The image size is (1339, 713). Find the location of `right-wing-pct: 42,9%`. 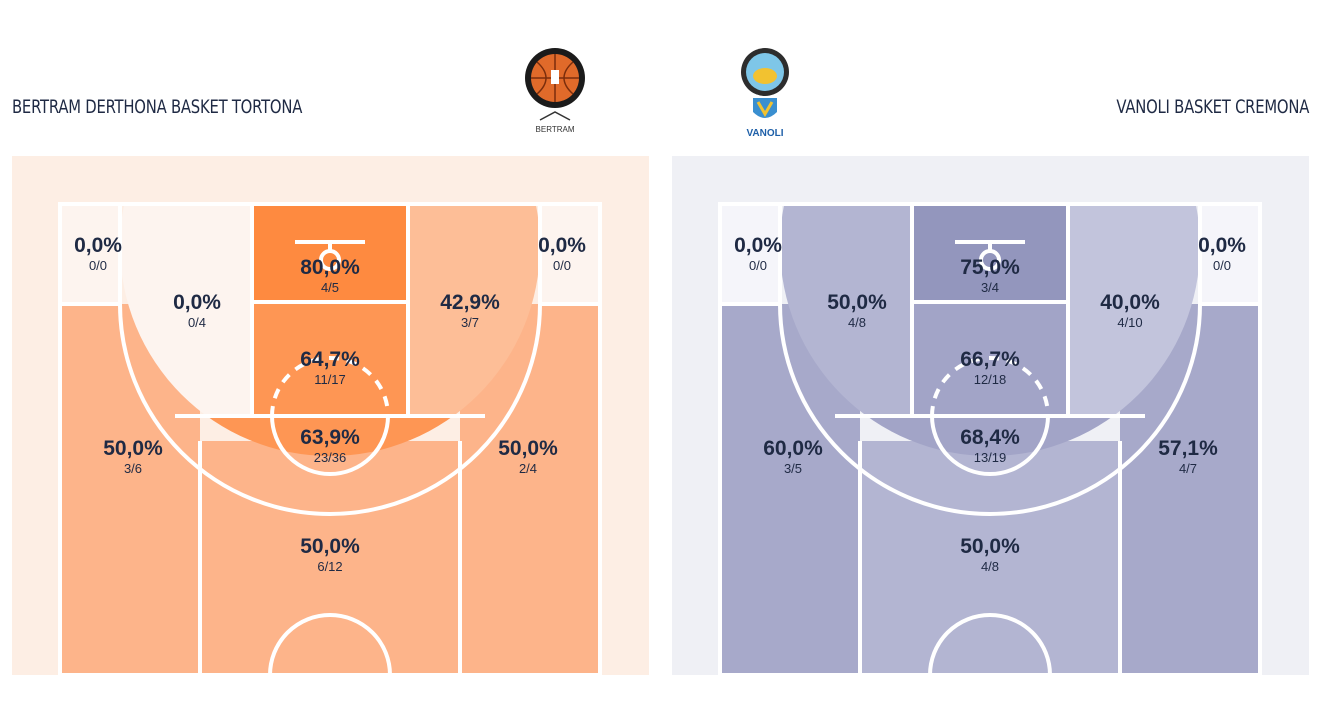

right-wing-pct: 42,9% is located at coordinates (470, 302).